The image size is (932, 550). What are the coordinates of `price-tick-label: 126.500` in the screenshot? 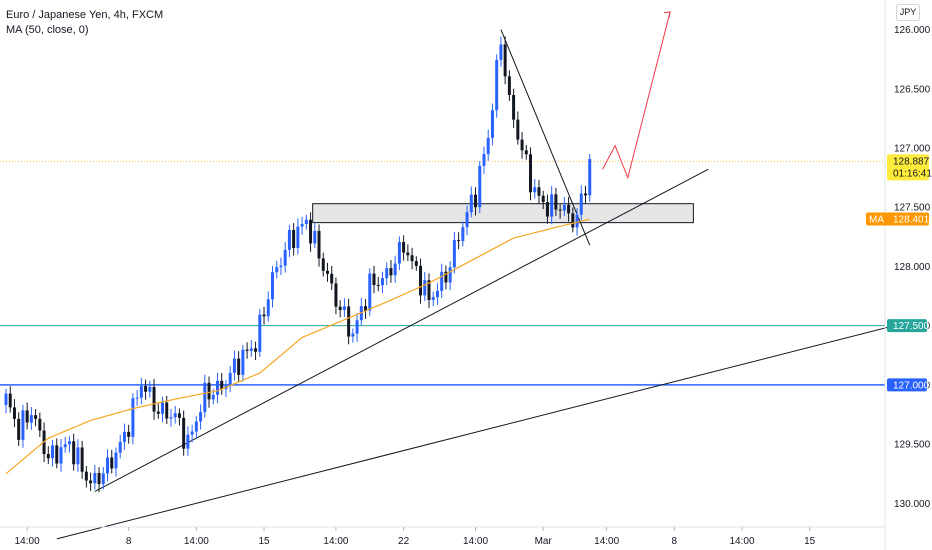 It's located at (912, 89).